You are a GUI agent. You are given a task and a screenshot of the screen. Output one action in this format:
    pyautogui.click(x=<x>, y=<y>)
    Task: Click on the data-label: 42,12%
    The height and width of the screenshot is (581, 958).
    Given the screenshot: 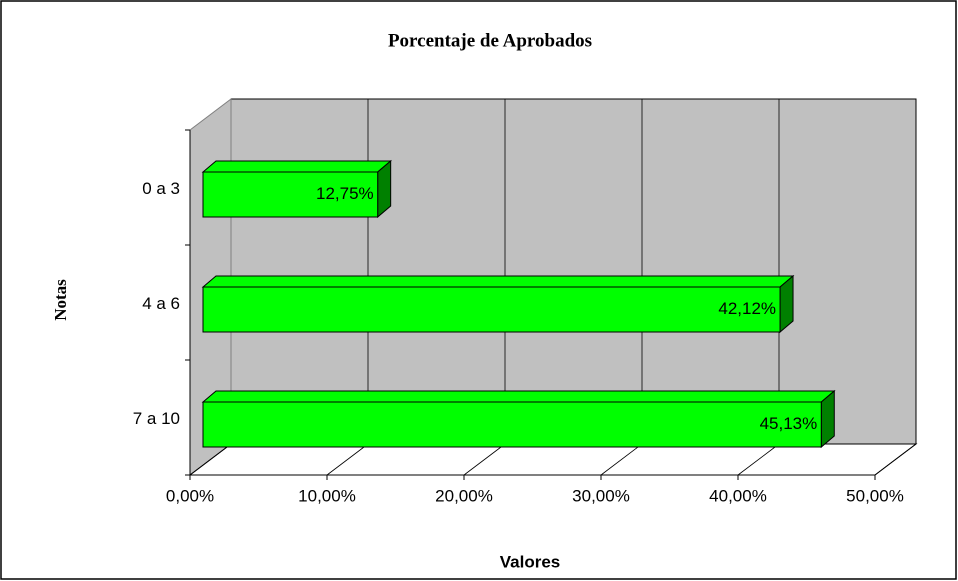 What is the action you would take?
    pyautogui.click(x=747, y=308)
    